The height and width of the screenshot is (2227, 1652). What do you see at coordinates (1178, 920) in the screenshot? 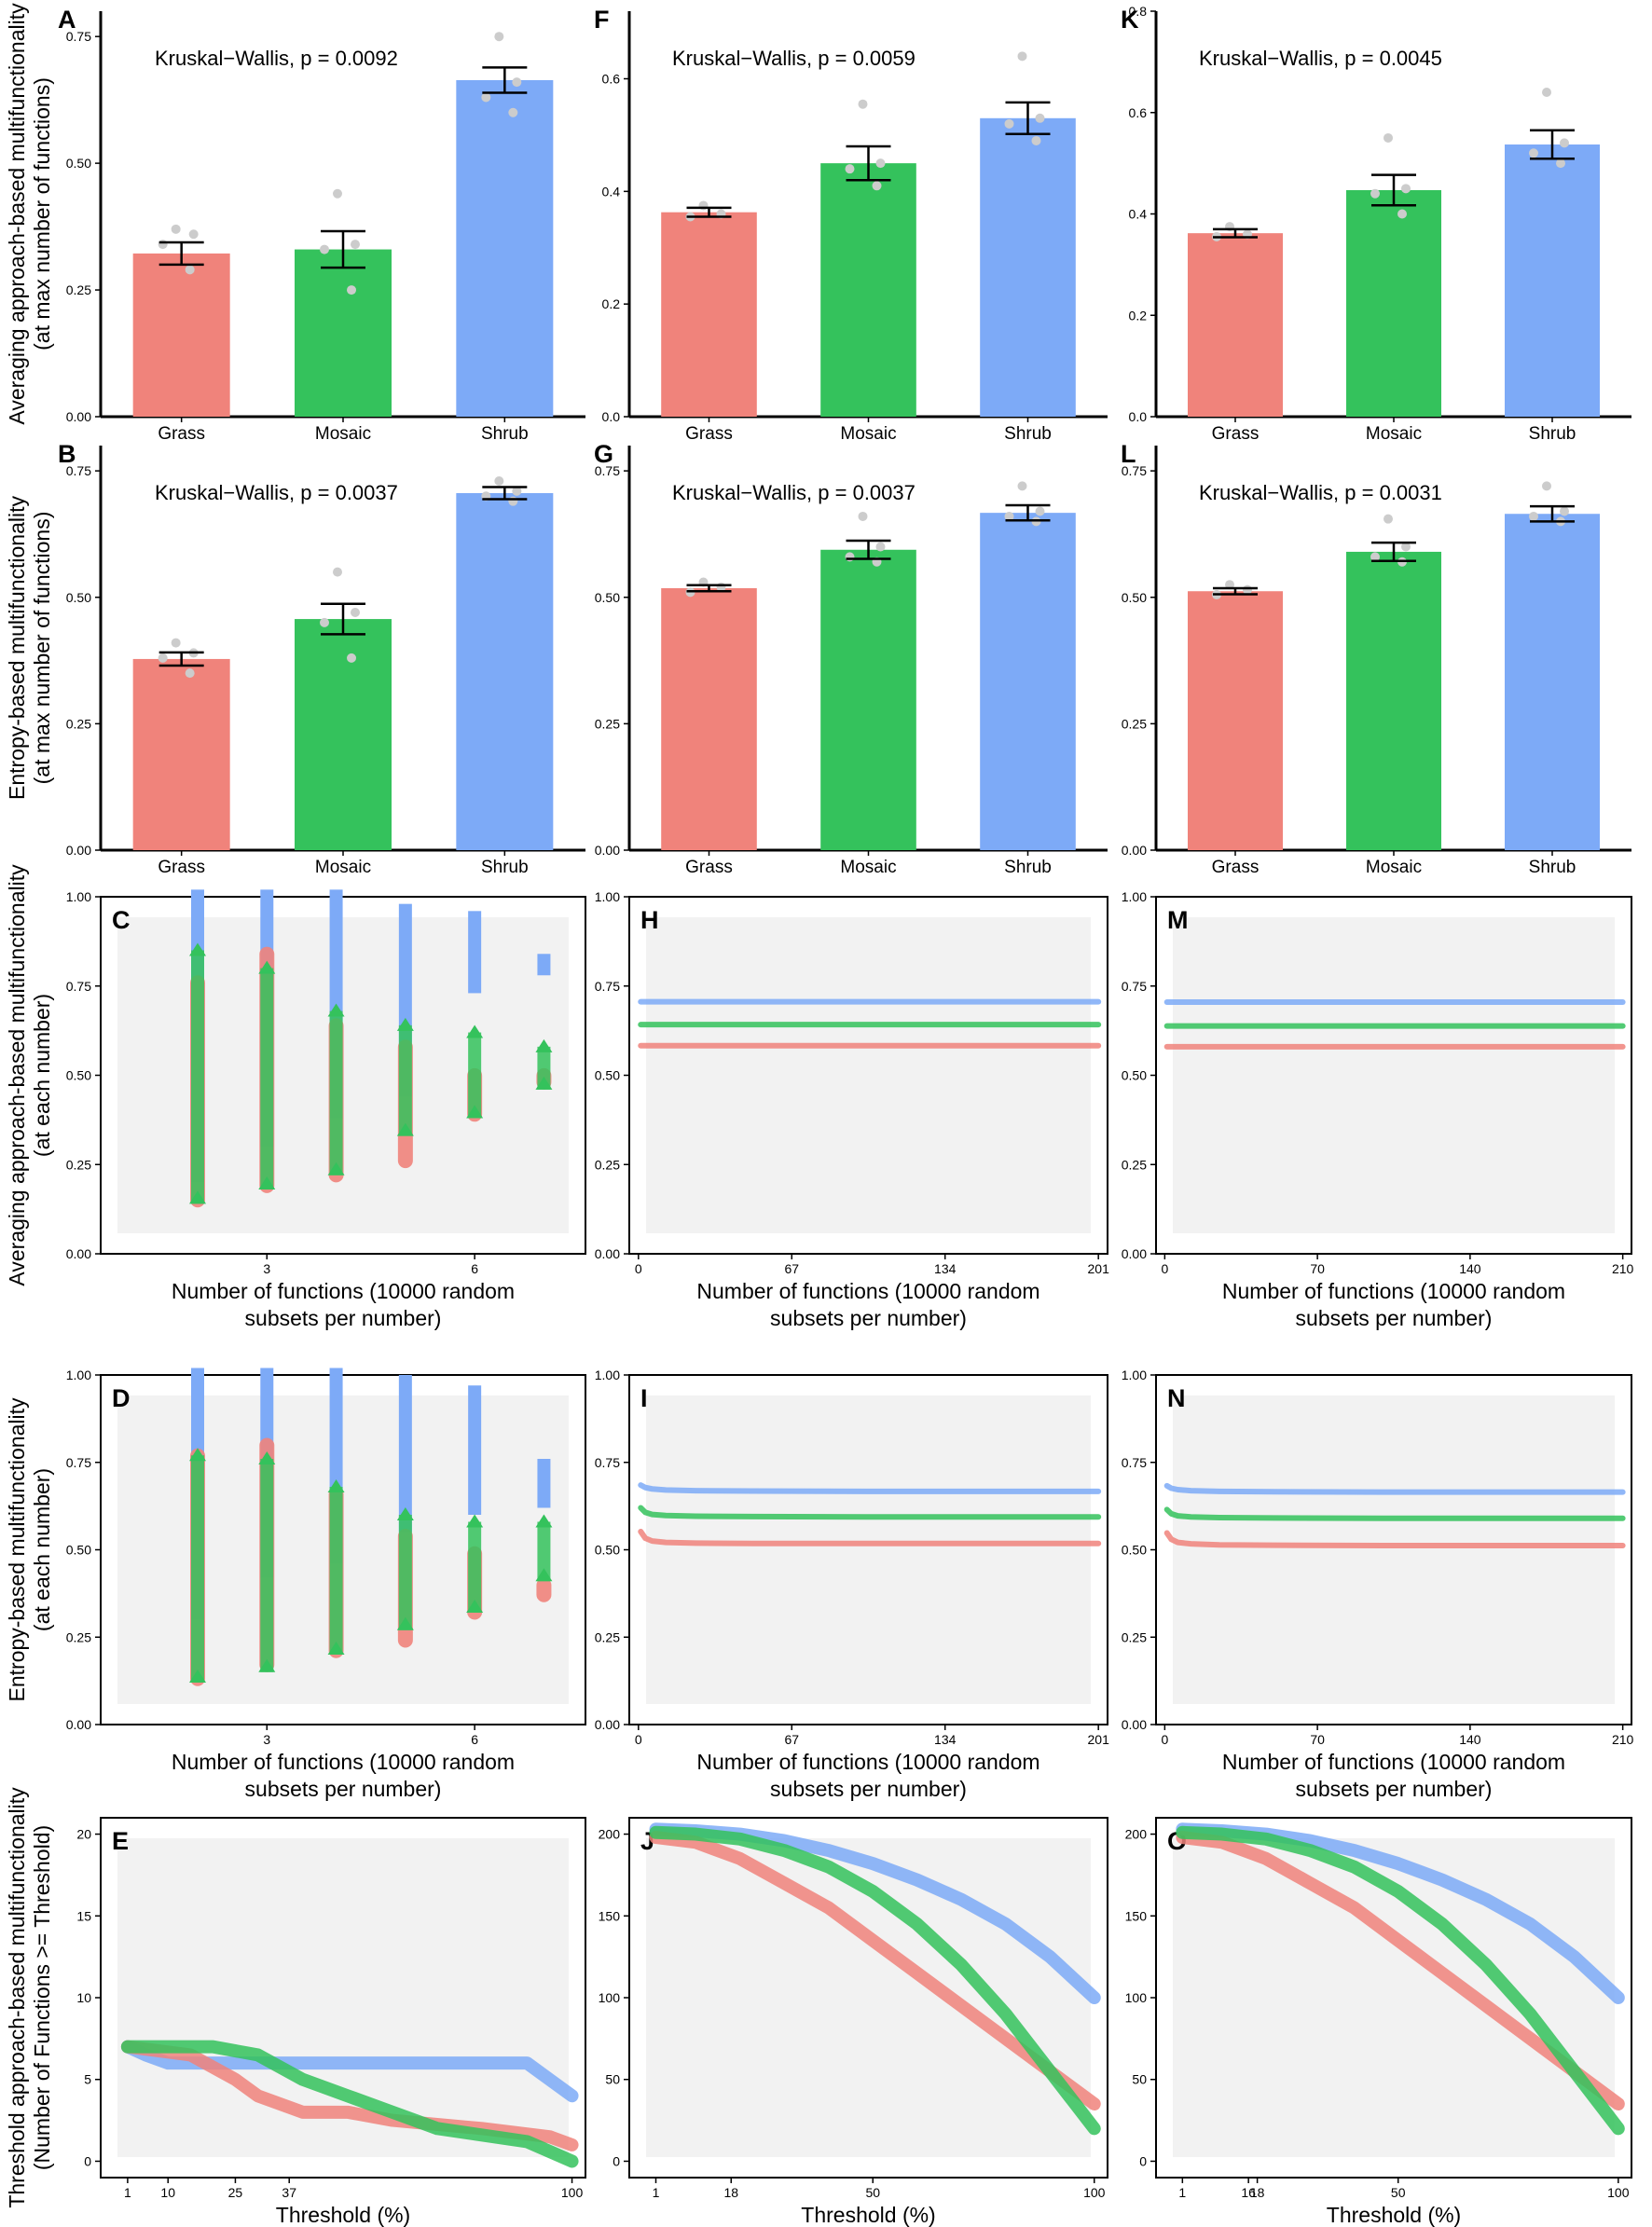
I see `panel-label: M` at bounding box center [1178, 920].